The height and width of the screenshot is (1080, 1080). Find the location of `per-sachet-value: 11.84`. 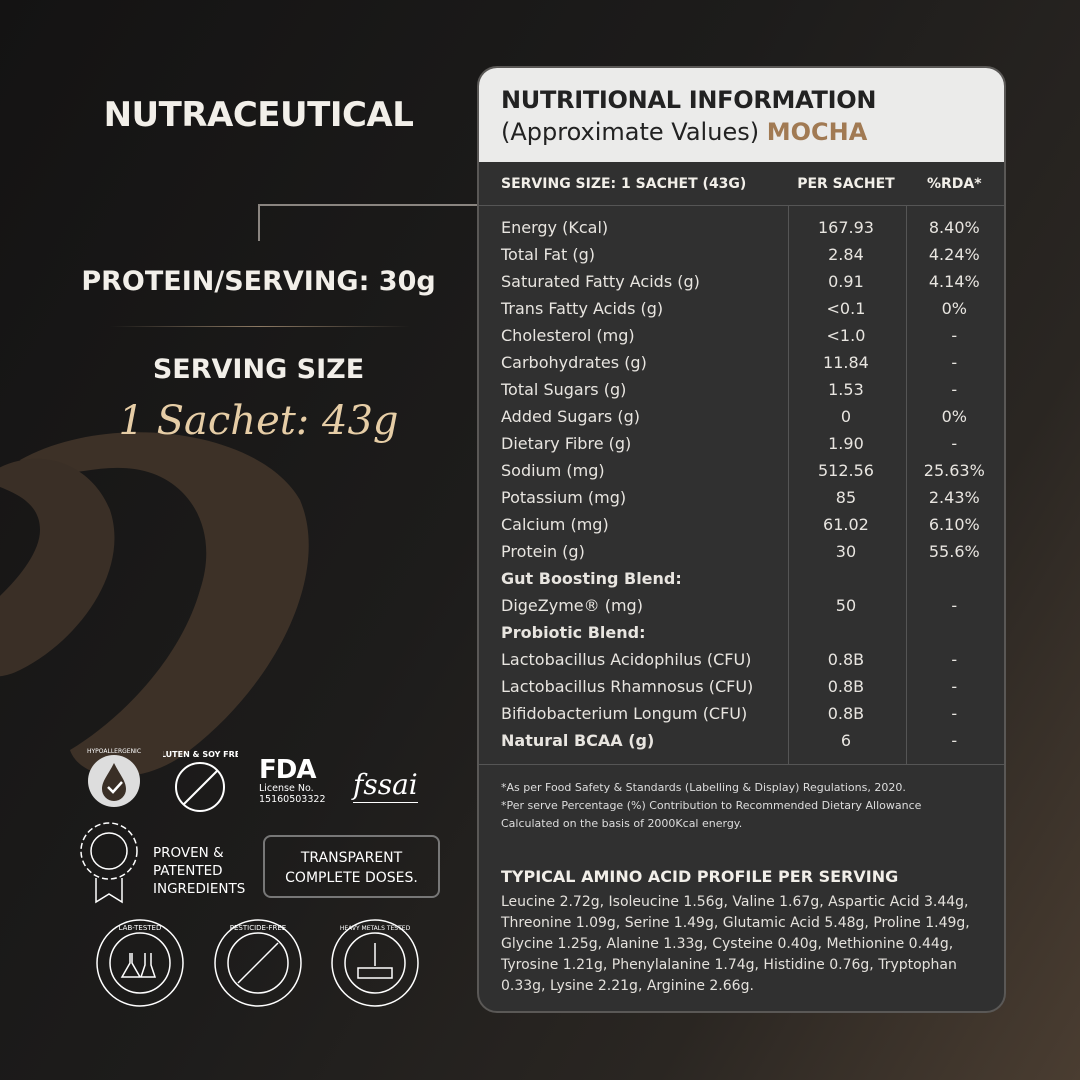

per-sachet-value: 11.84 is located at coordinates (846, 362).